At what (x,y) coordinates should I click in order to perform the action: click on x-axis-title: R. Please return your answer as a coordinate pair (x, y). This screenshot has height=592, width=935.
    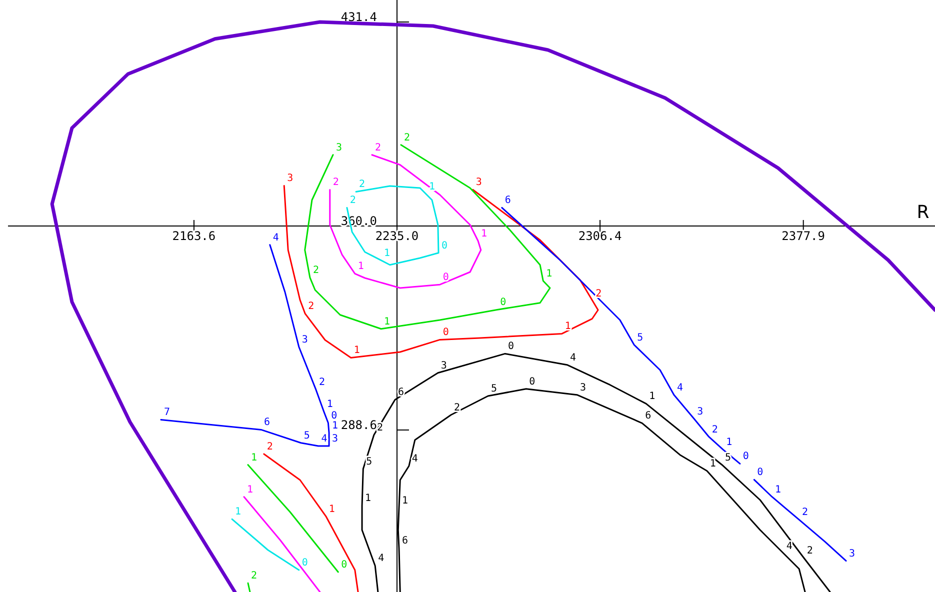
    Looking at the image, I should click on (923, 212).